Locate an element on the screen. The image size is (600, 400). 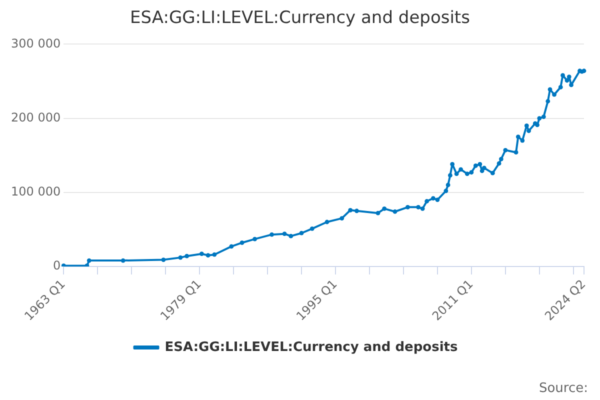
legend-label: ESA:GG:LI:LEVEL:Currency and deposits is located at coordinates (311, 347).